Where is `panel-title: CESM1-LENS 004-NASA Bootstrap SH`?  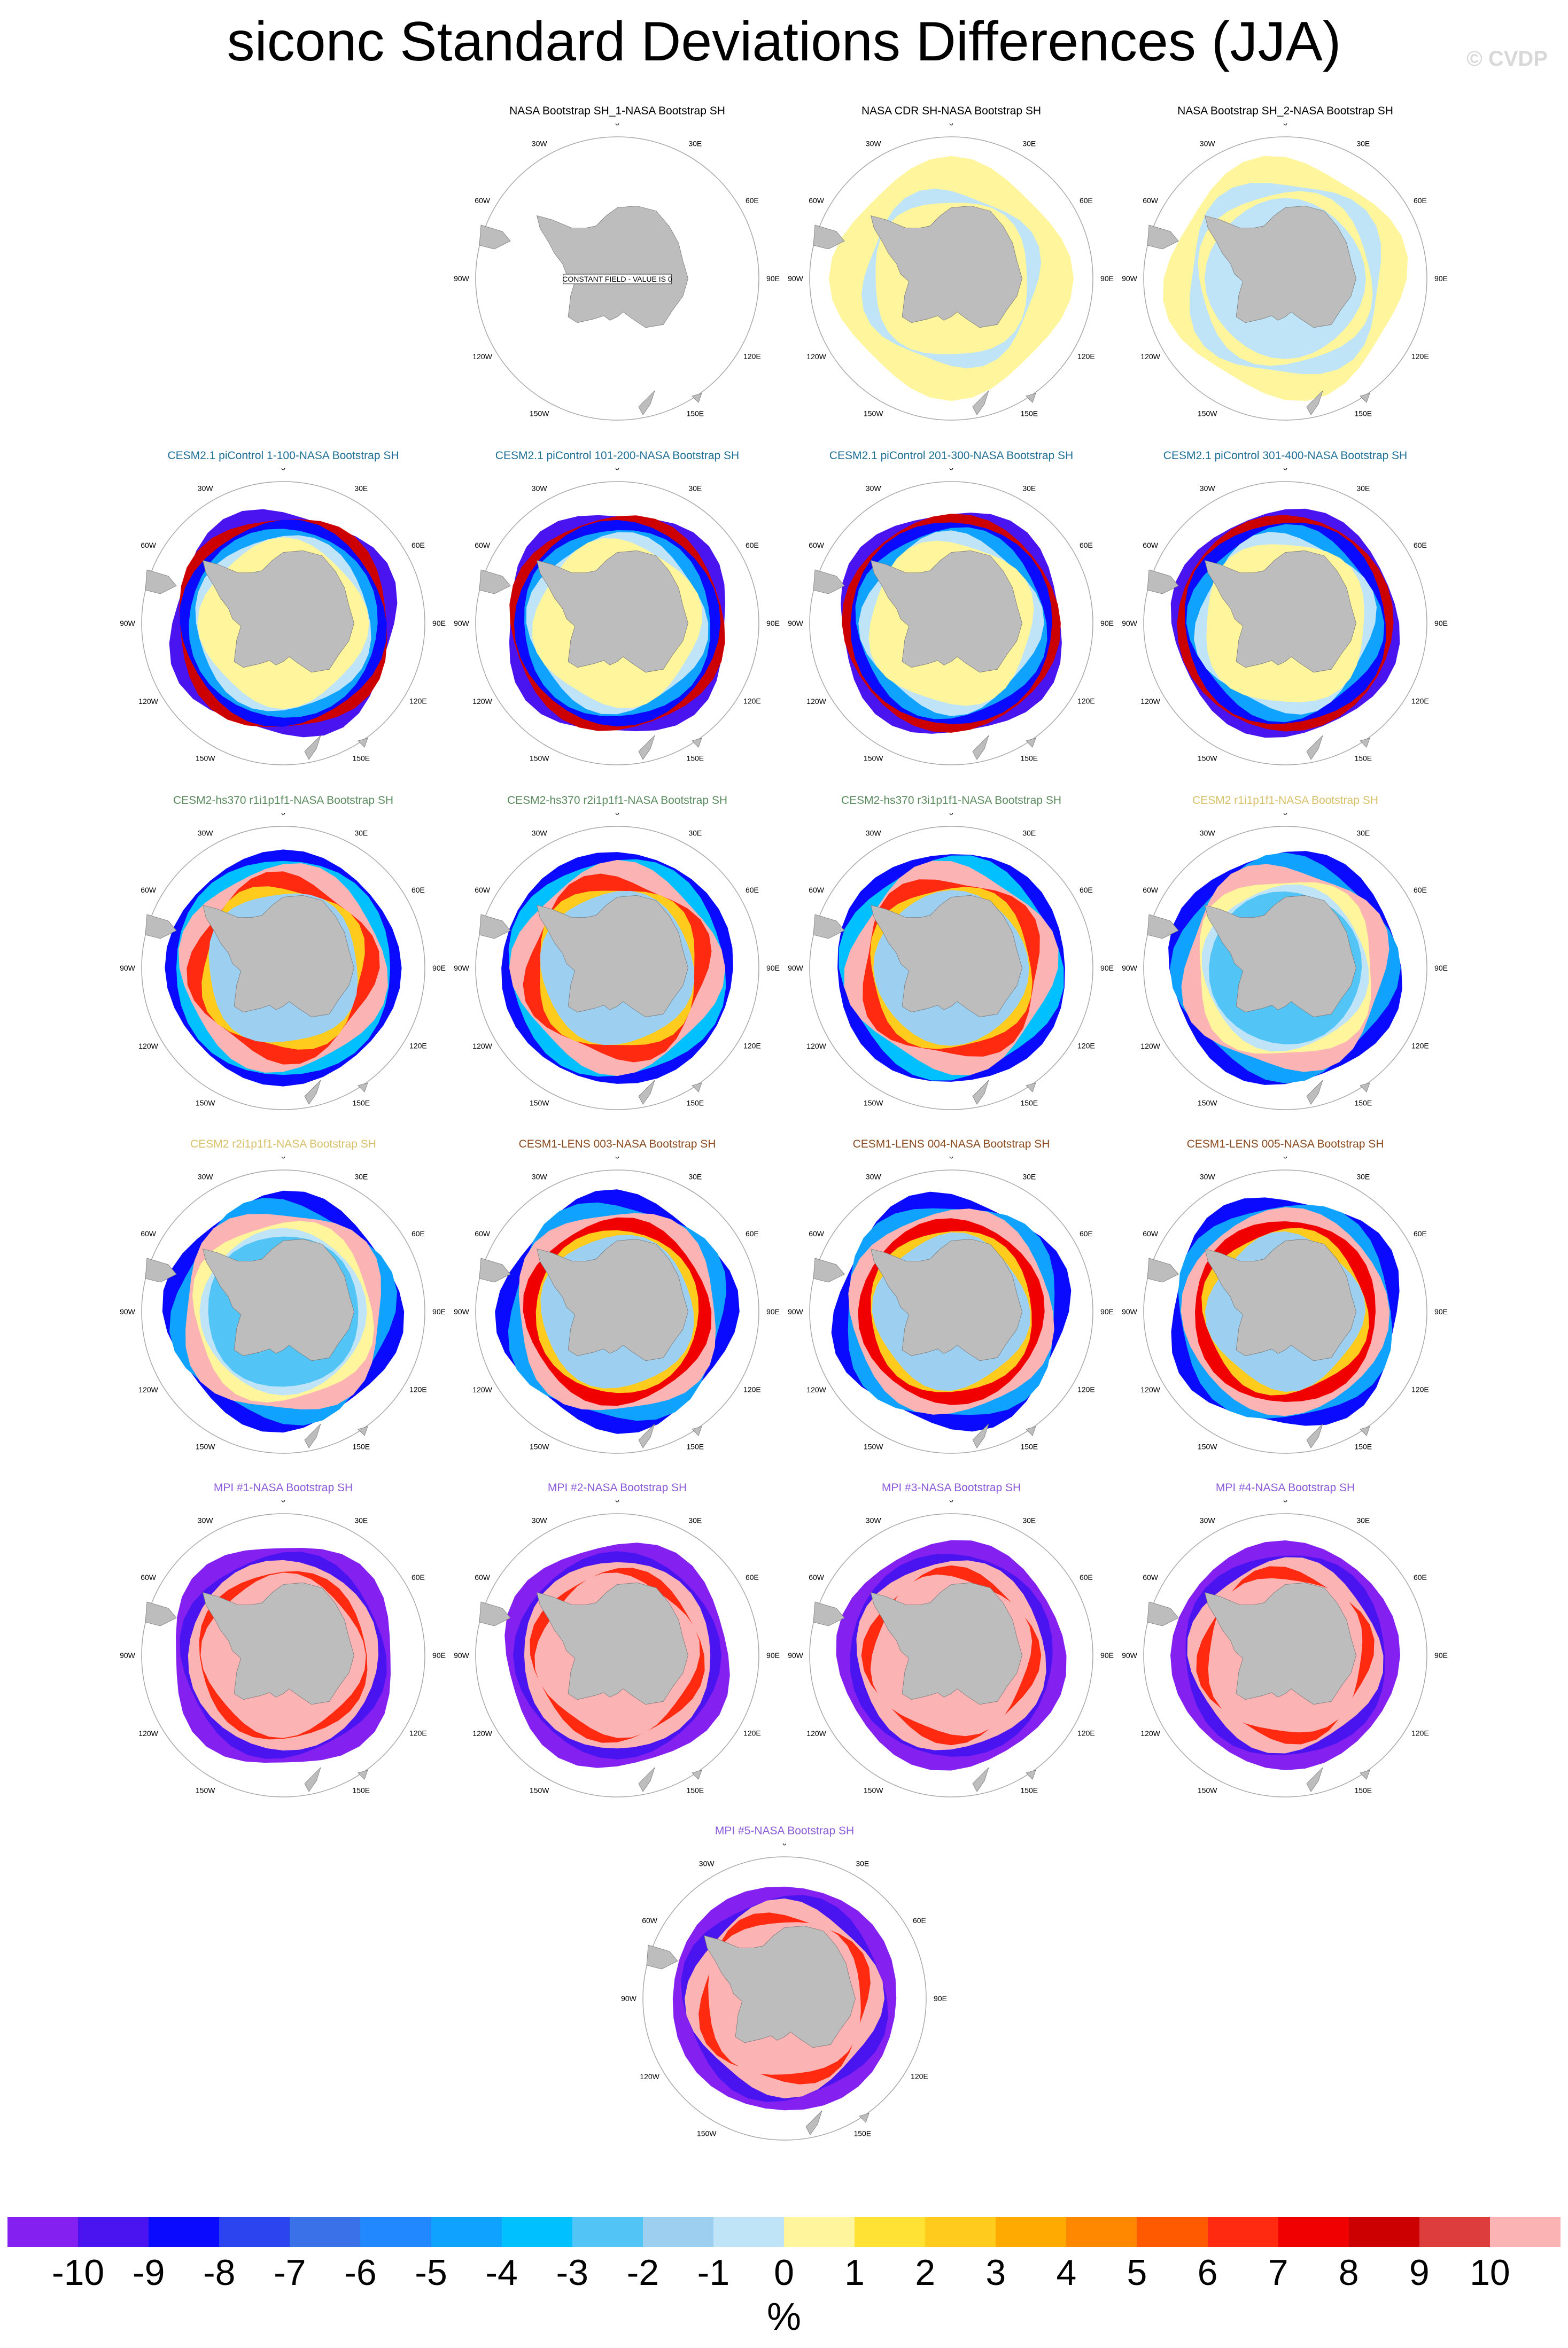 panel-title: CESM1-LENS 004-NASA Bootstrap SH is located at coordinates (951, 1144).